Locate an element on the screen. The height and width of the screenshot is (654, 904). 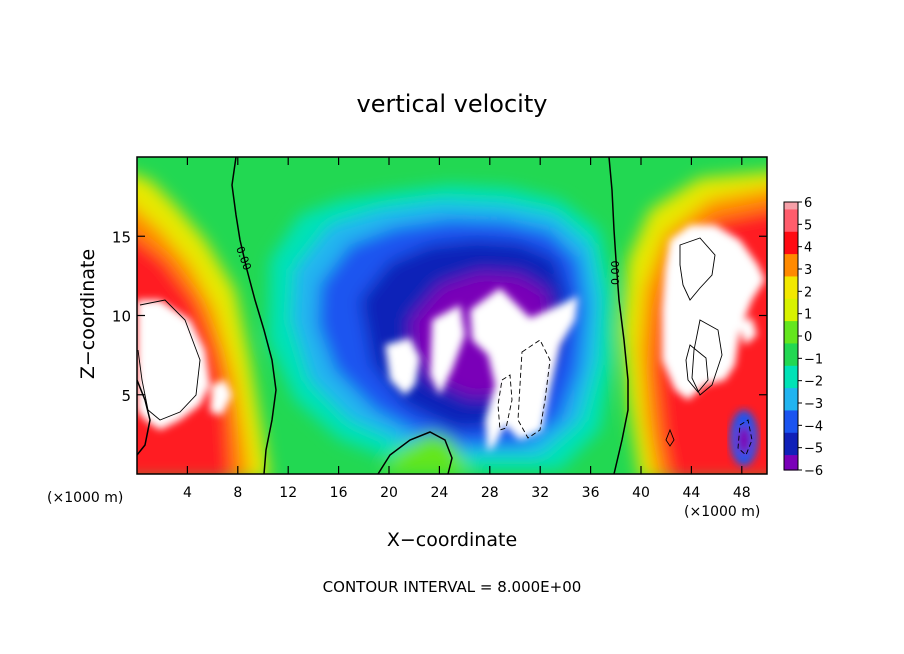
x-tick-label: 12 is located at coordinates (288, 493).